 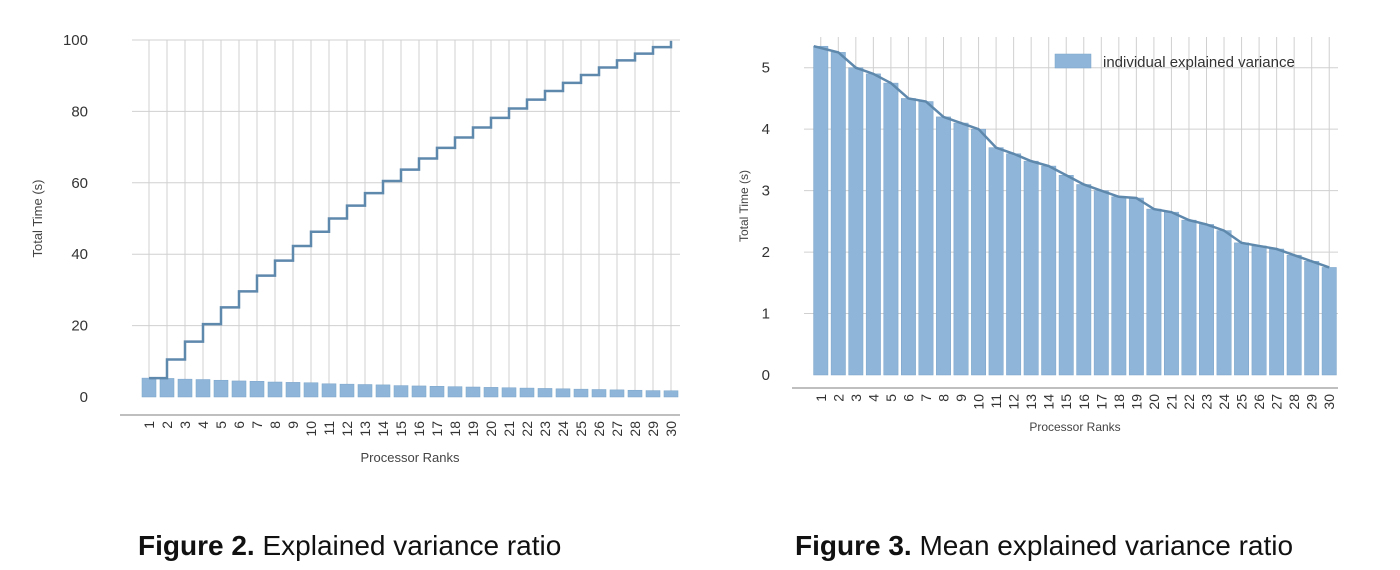 I want to click on c2-ytick-5: 5, so click(x=766, y=68).